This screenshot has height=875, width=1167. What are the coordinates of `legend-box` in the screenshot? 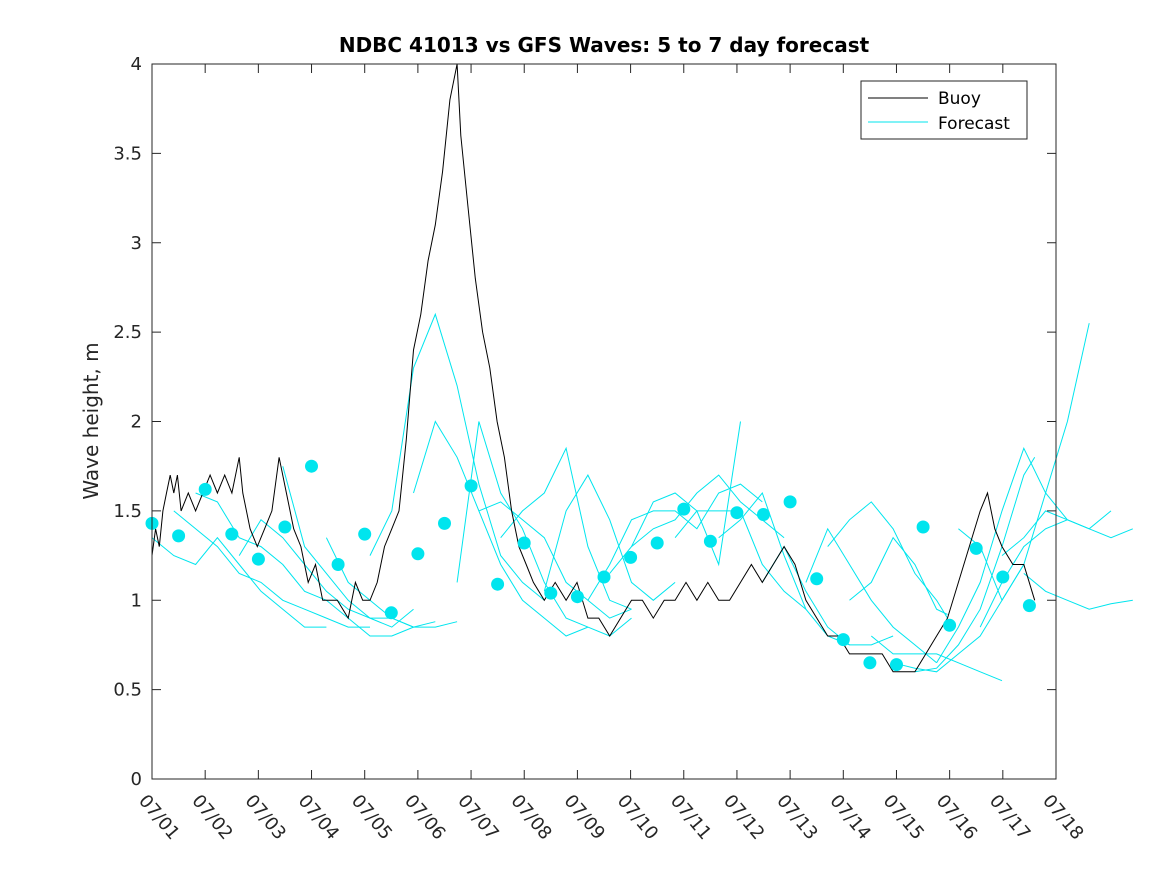 It's located at (944, 110).